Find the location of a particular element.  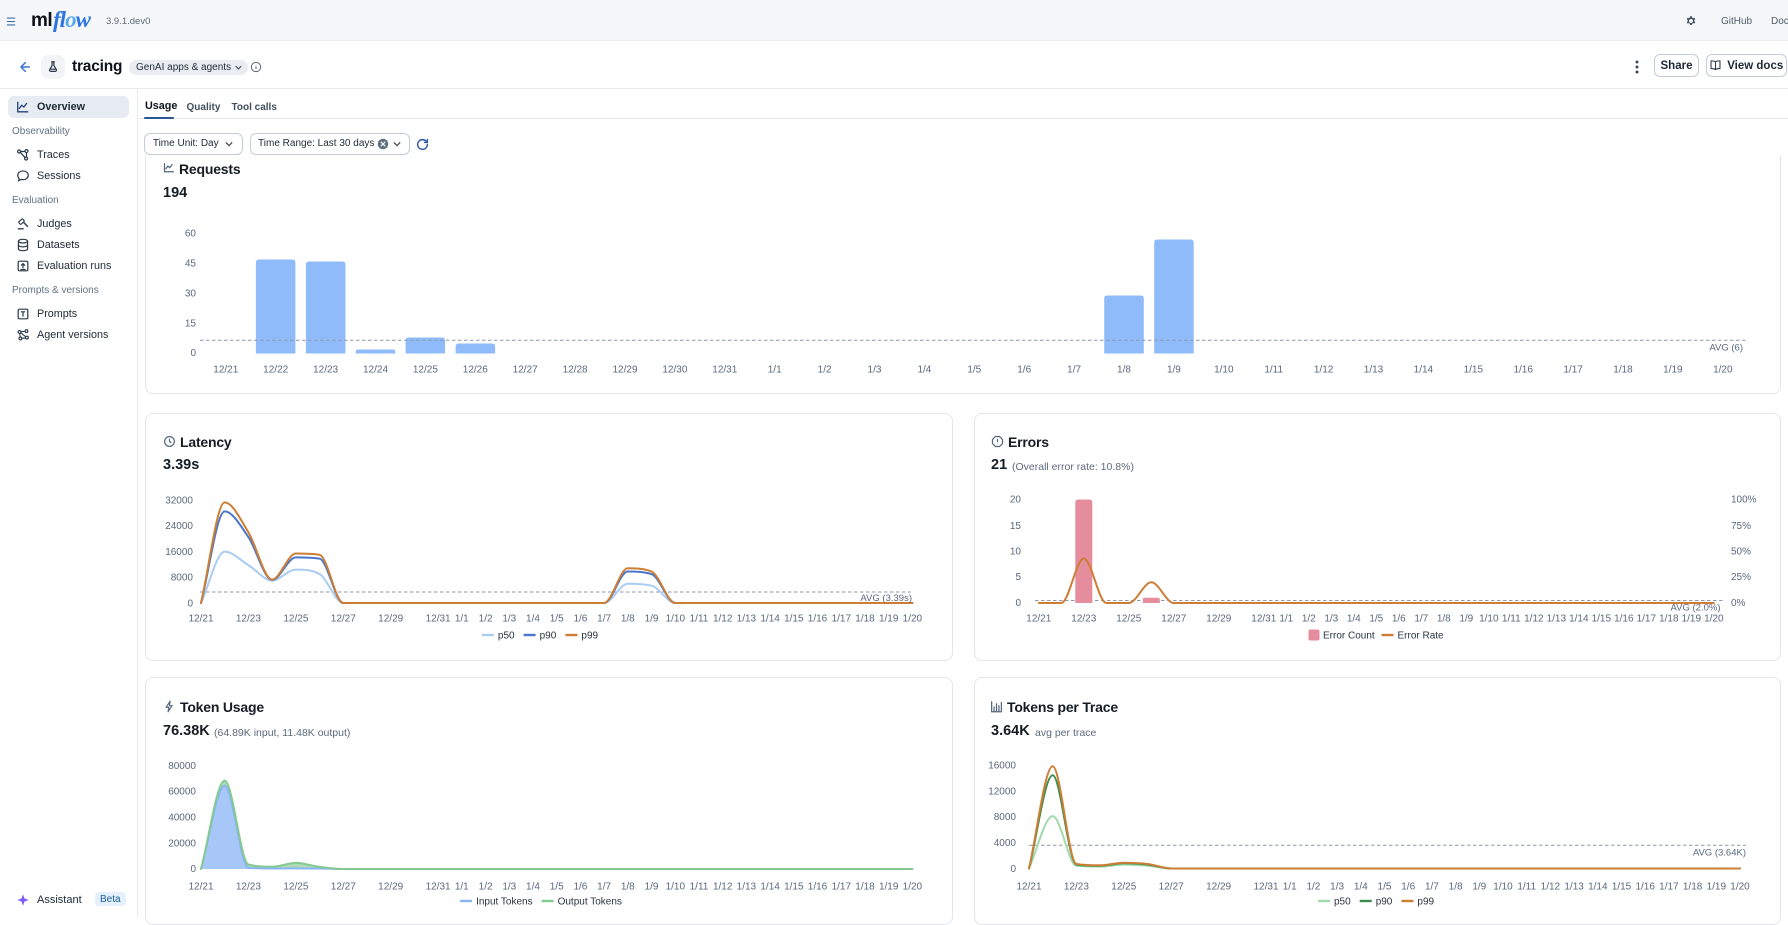

svg-text: 100% is located at coordinates (1744, 500).